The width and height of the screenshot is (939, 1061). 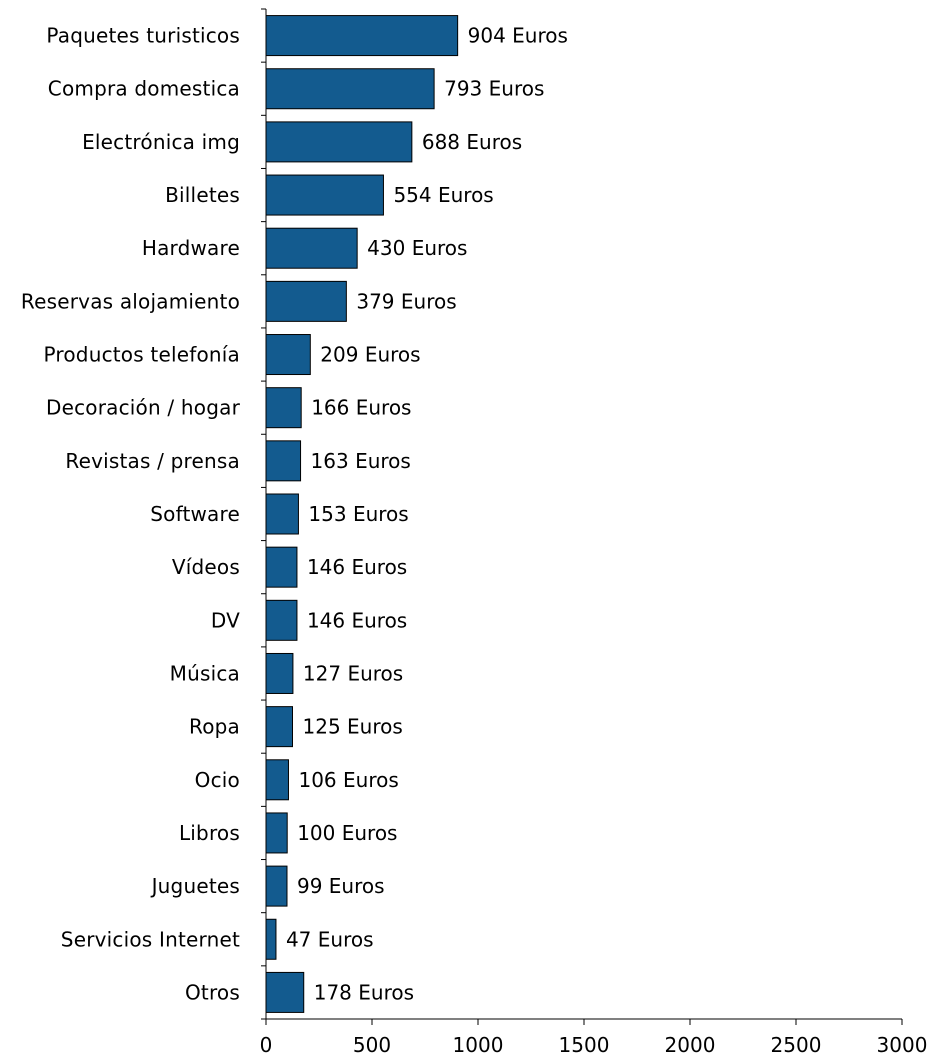 What do you see at coordinates (358, 514) in the screenshot?
I see `data-label: 153 Euros` at bounding box center [358, 514].